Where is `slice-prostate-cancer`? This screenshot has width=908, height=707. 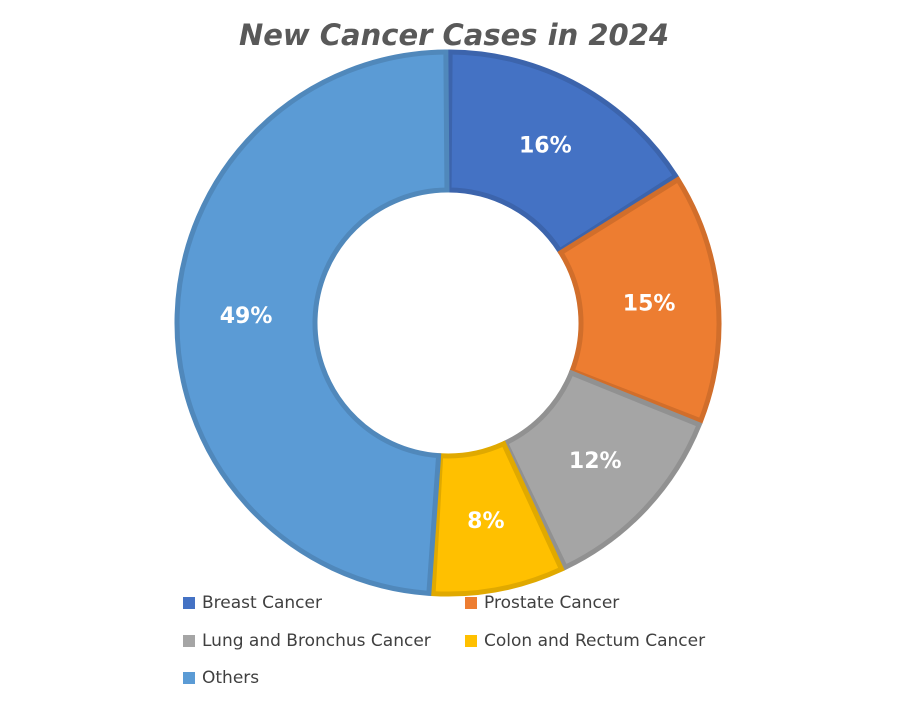
slice-prostate-cancer is located at coordinates (639, 300).